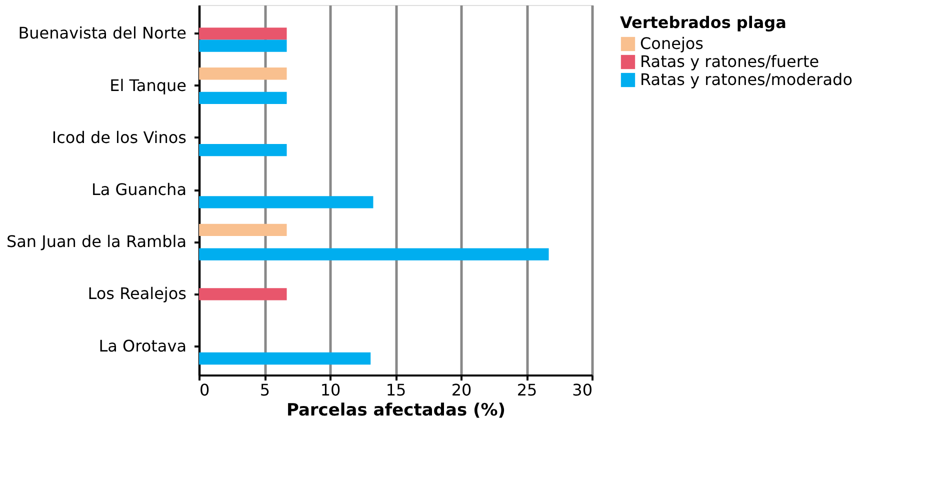 This screenshot has height=477, width=943. I want to click on legend-title: Vertebrados plaga, so click(703, 22).